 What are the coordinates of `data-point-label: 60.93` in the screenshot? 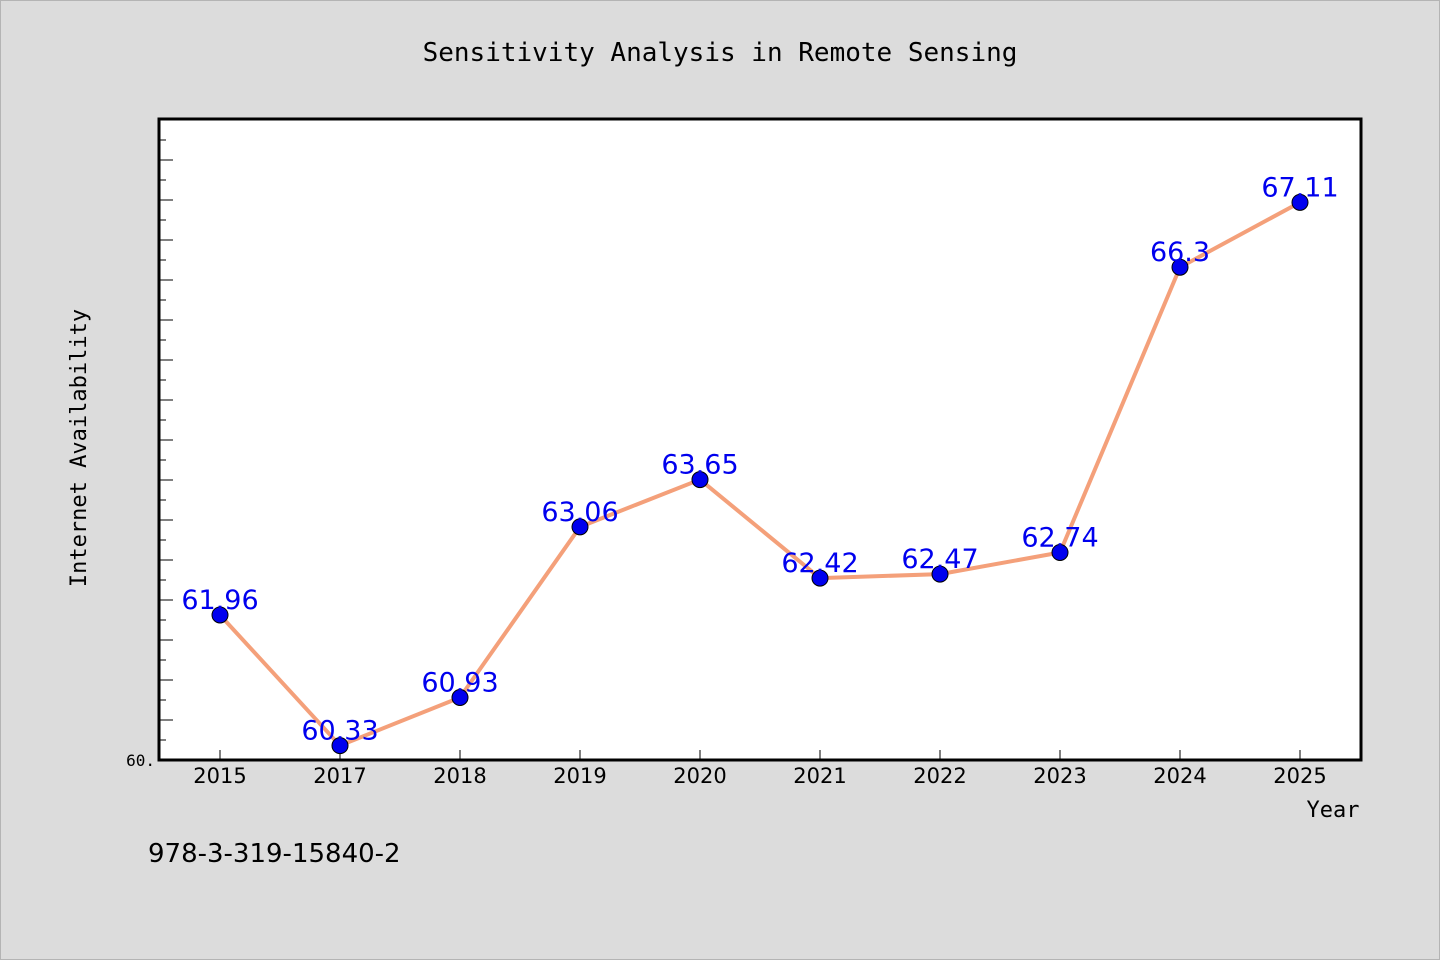 It's located at (459, 683).